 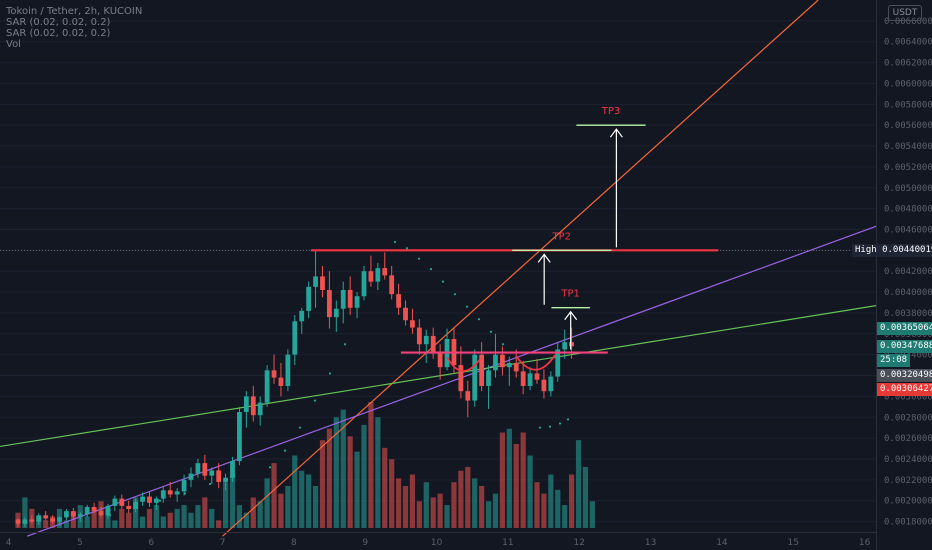 What do you see at coordinates (294, 543) in the screenshot?
I see `date-tick-label: 8` at bounding box center [294, 543].